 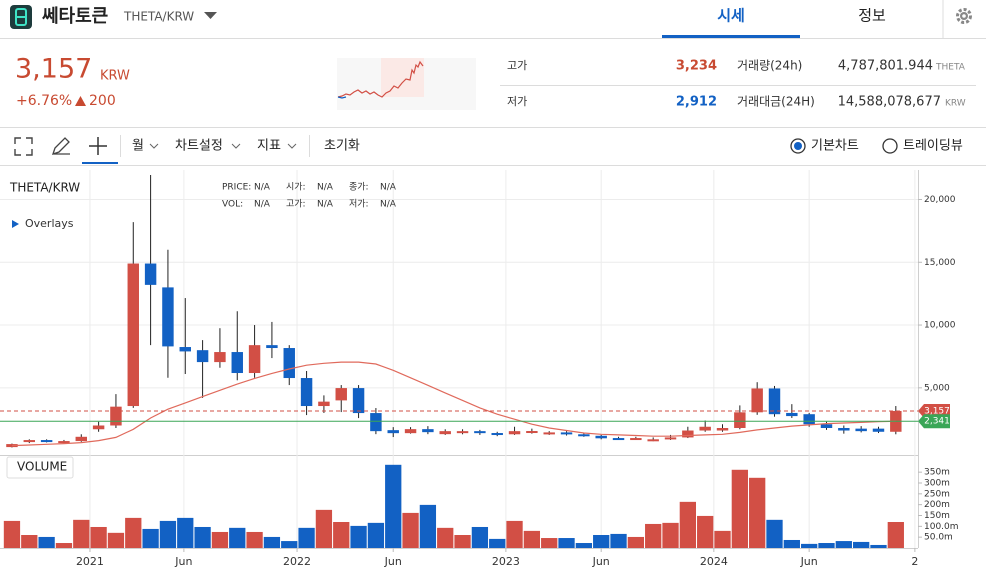 What do you see at coordinates (23, 146) in the screenshot?
I see `fullscreen-icon` at bounding box center [23, 146].